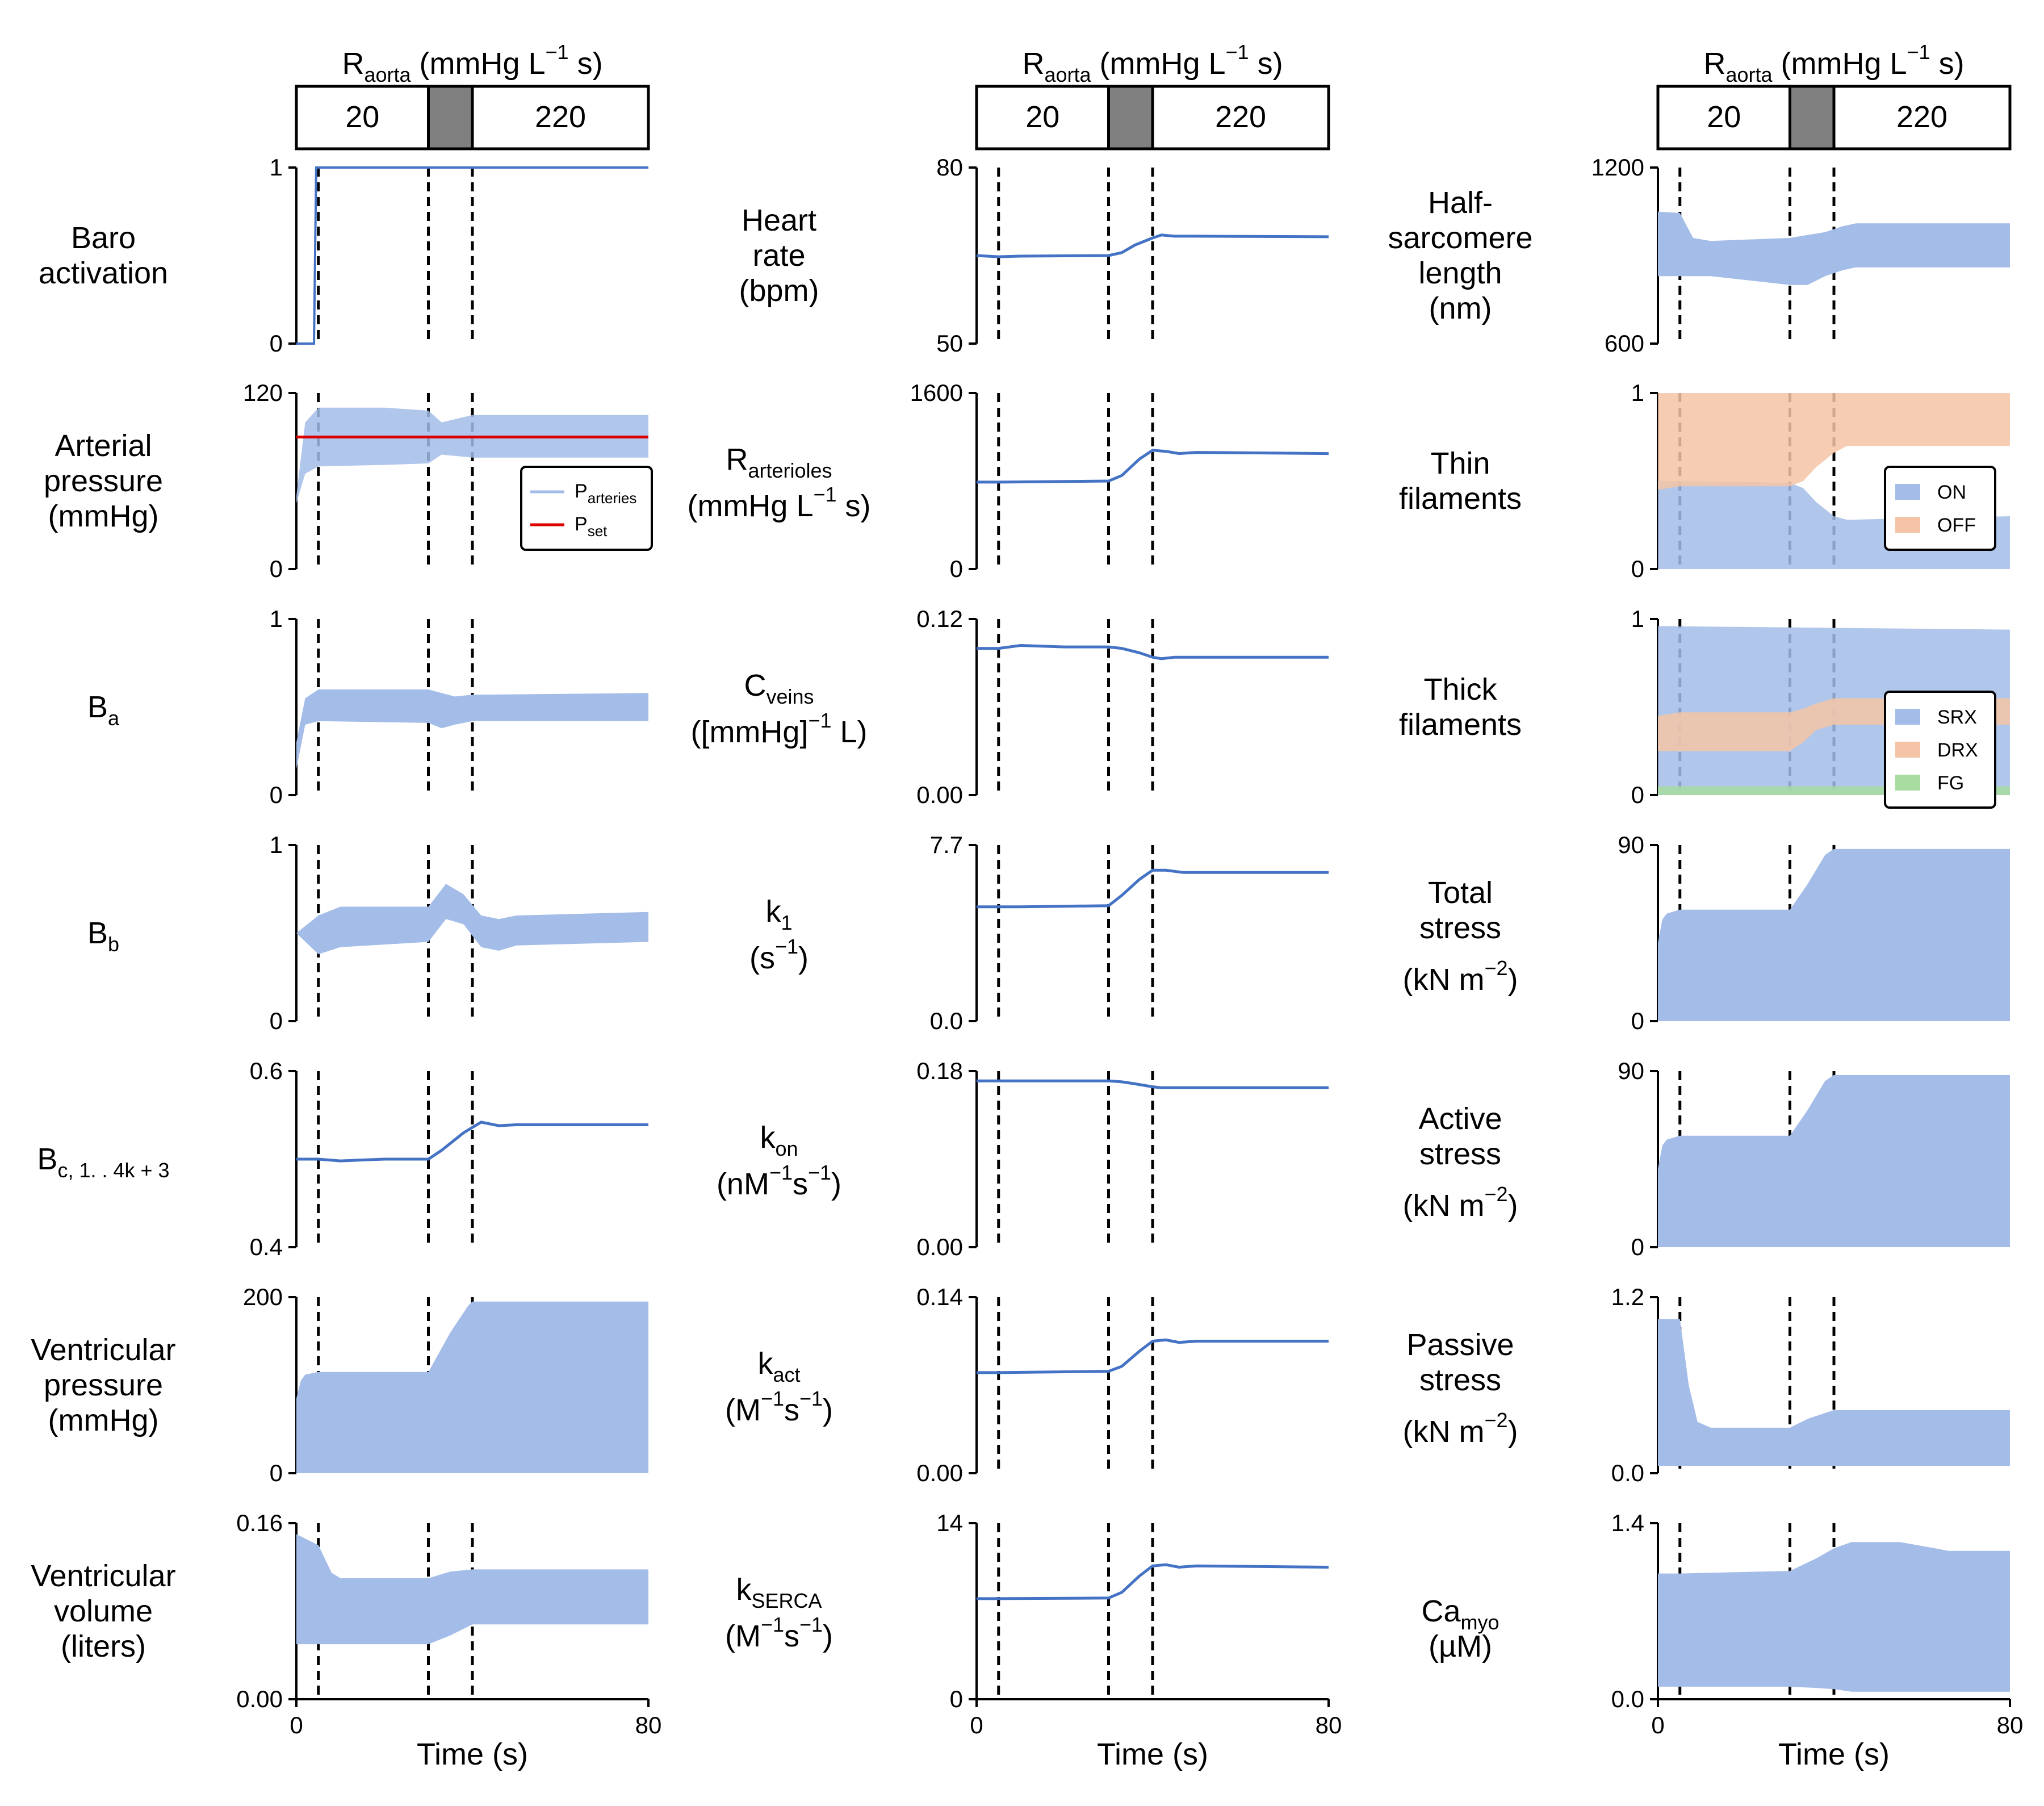 The width and height of the screenshot is (2044, 1806). What do you see at coordinates (939, 794) in the screenshot?
I see `mid-panel-2-y-tick-label: 0.00` at bounding box center [939, 794].